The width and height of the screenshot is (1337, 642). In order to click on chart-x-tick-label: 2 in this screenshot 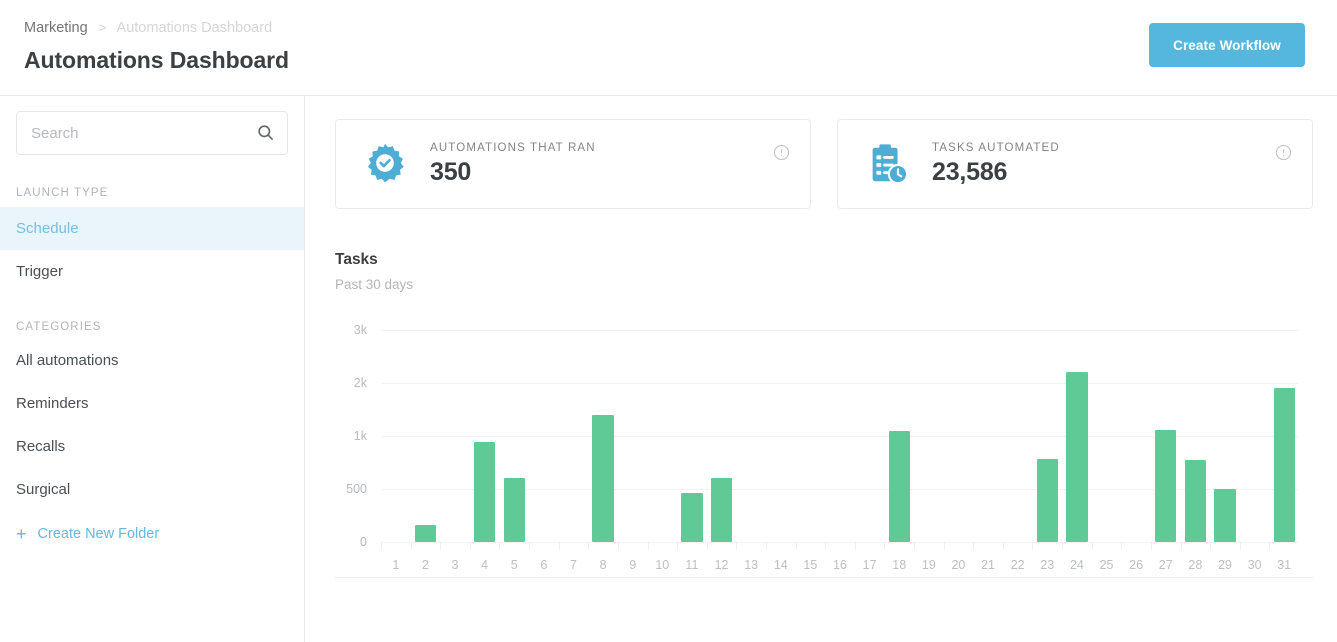, I will do `click(425, 565)`.